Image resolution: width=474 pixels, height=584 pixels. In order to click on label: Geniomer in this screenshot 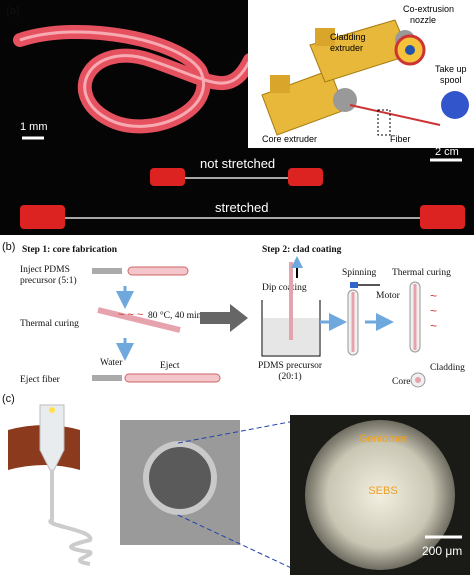, I will do `click(383, 439)`.